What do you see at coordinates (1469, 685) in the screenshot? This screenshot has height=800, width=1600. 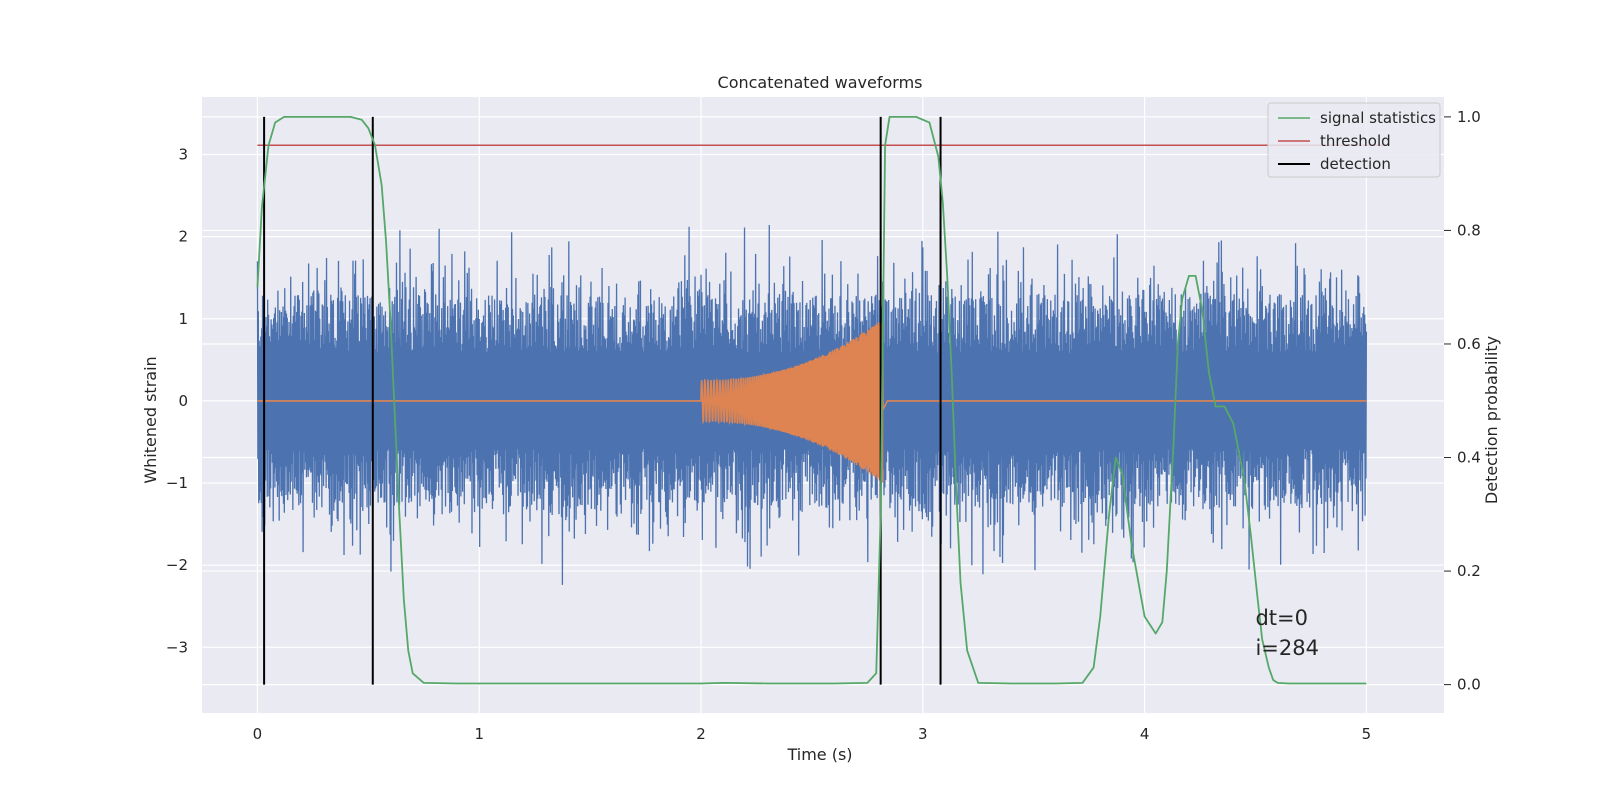 I see `y-right-tick-label: 0.0` at bounding box center [1469, 685].